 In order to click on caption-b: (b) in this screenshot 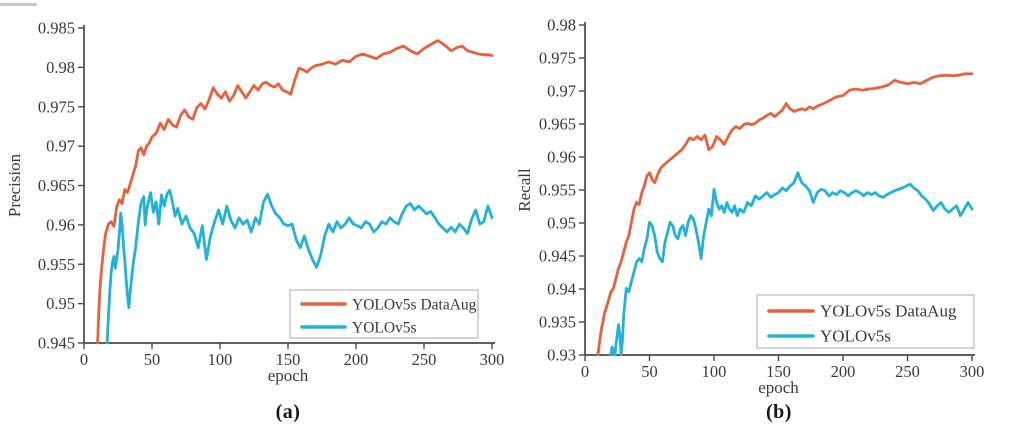, I will do `click(779, 412)`.